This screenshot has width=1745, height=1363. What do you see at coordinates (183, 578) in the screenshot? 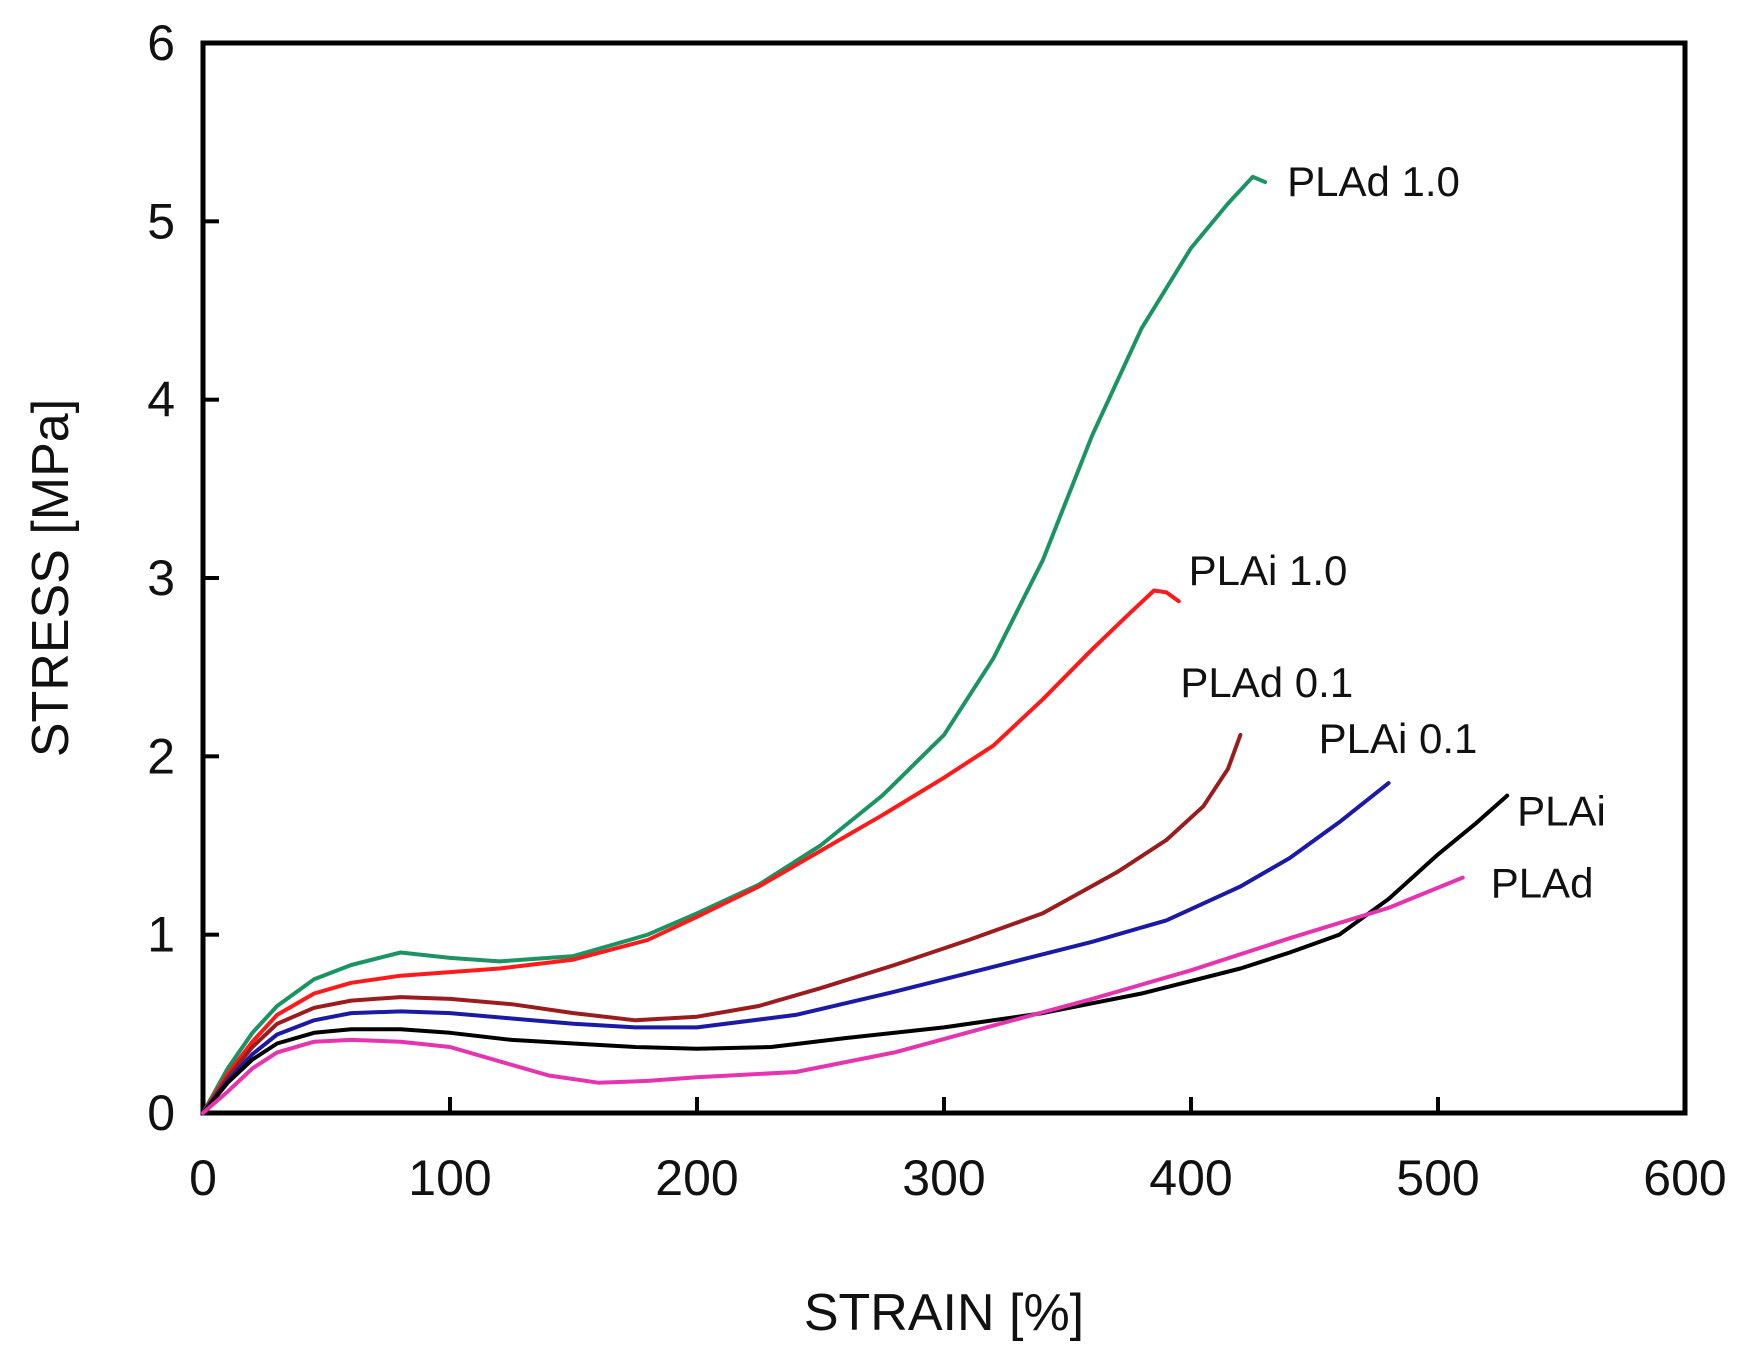
I see `y-axis-ticks: 0 1 2 3 4 5 6` at bounding box center [183, 578].